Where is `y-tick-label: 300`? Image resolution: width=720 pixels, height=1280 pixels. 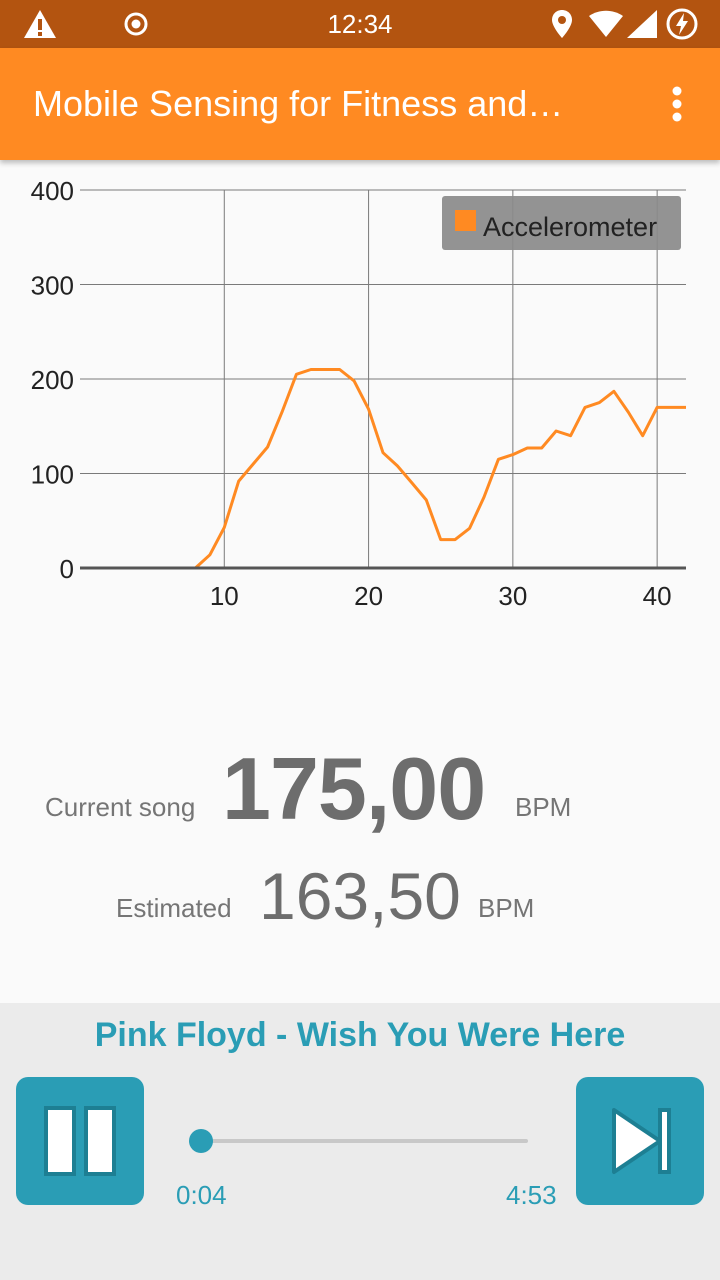 y-tick-label: 300 is located at coordinates (52, 286).